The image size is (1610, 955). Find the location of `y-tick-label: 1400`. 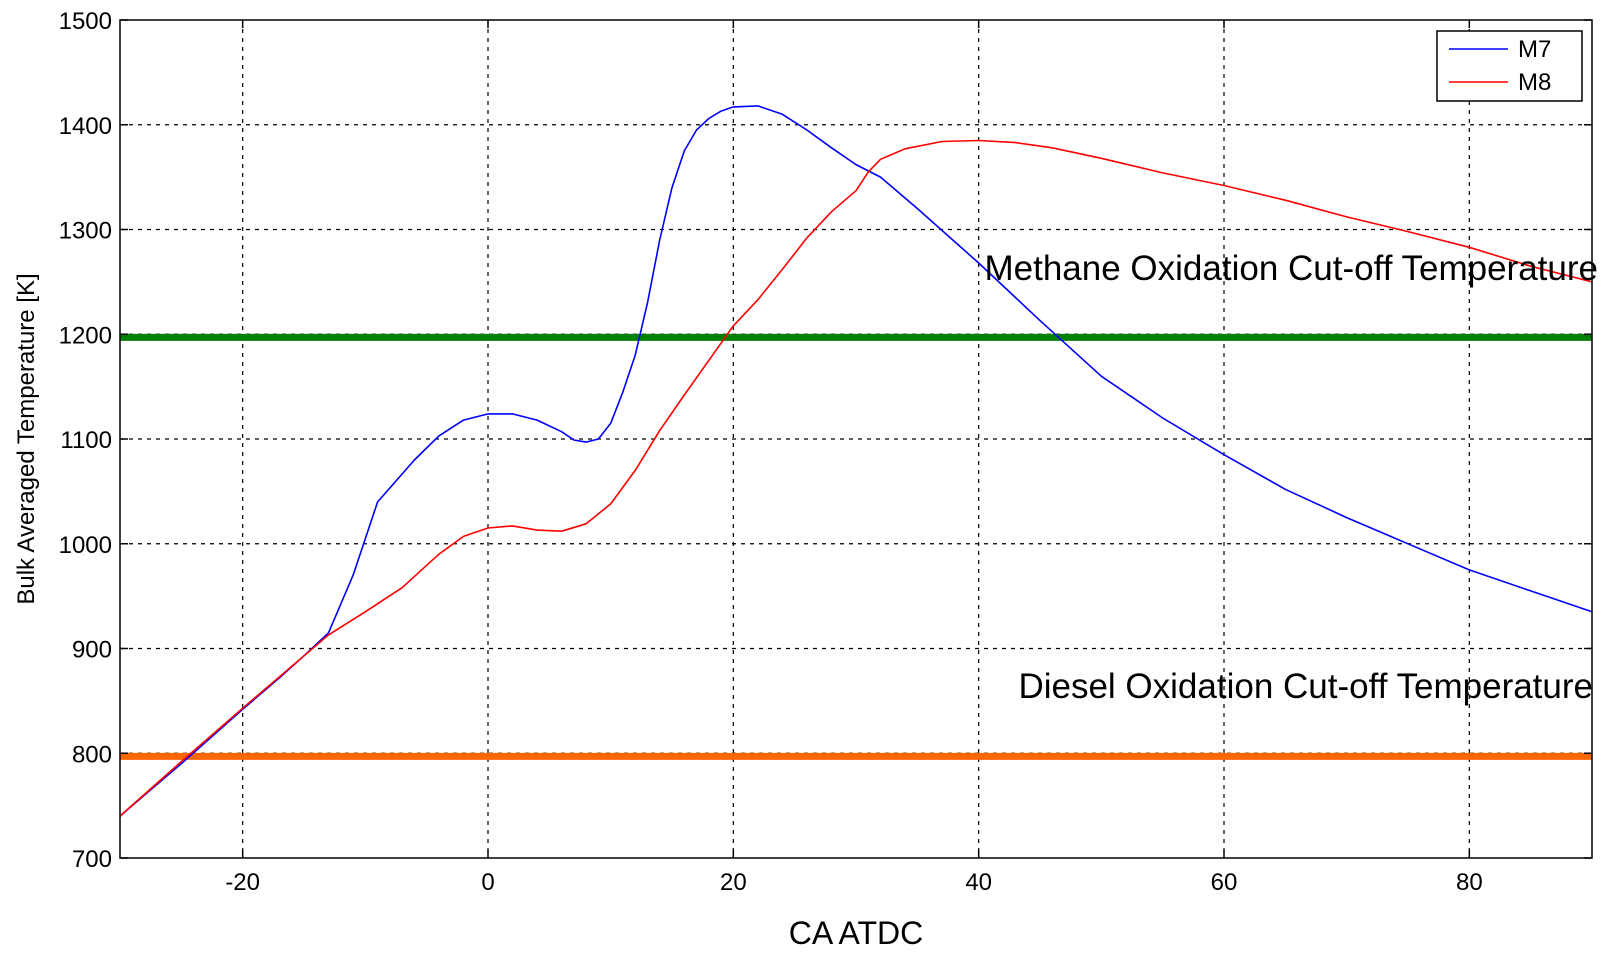

y-tick-label: 1400 is located at coordinates (85, 126).